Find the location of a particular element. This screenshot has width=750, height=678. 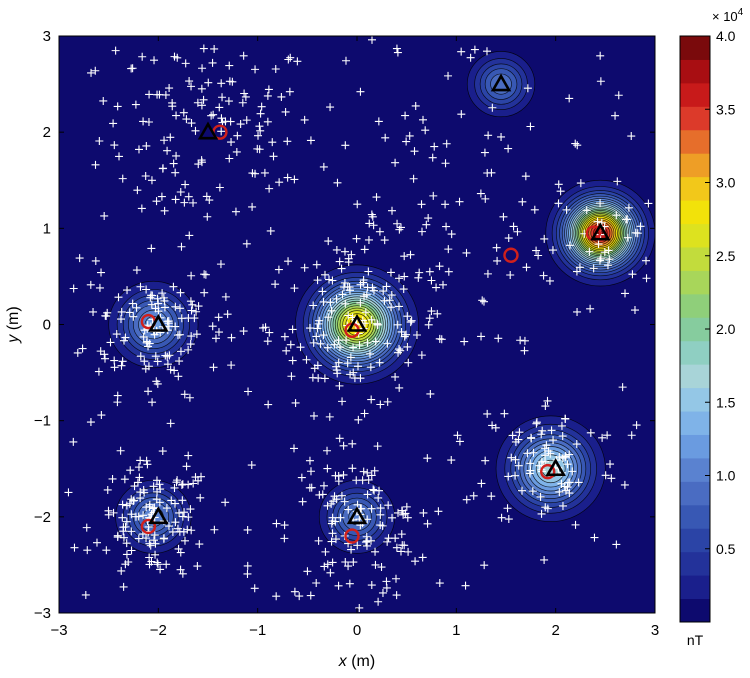

y-axis-label-unit: (m) is located at coordinates (13, 320).